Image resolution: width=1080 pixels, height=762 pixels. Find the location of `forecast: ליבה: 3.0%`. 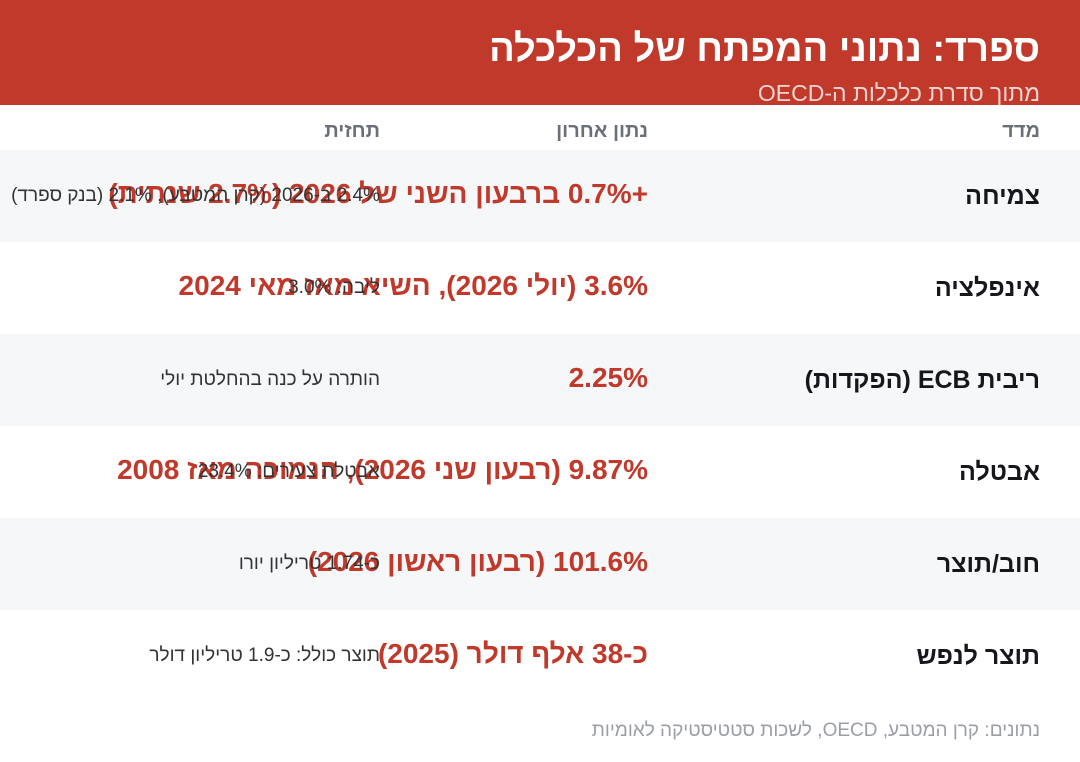

forecast: ליבה: 3.0% is located at coordinates (334, 287).